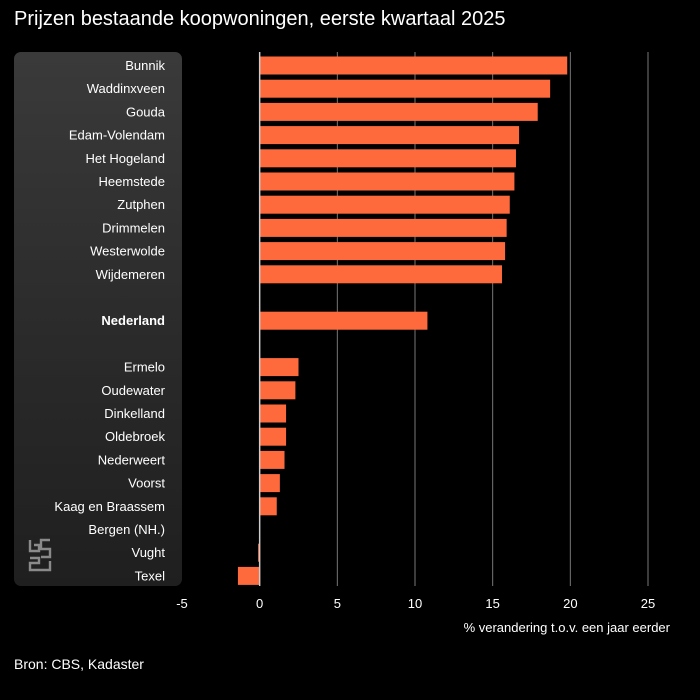 The width and height of the screenshot is (700, 700). Describe the element at coordinates (567, 627) in the screenshot. I see `x-axis-label: % verandering t.o.v. een jaar eerder` at that location.